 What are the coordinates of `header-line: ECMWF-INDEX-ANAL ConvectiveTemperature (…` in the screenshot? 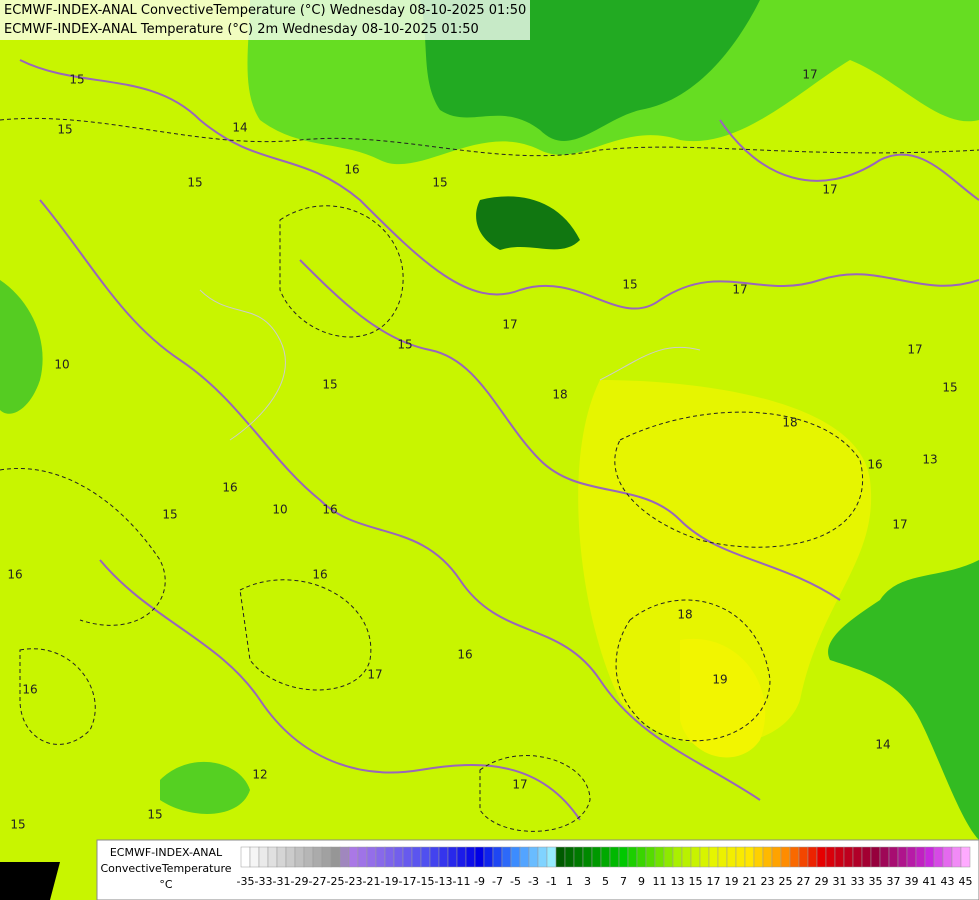 It's located at (265, 10).